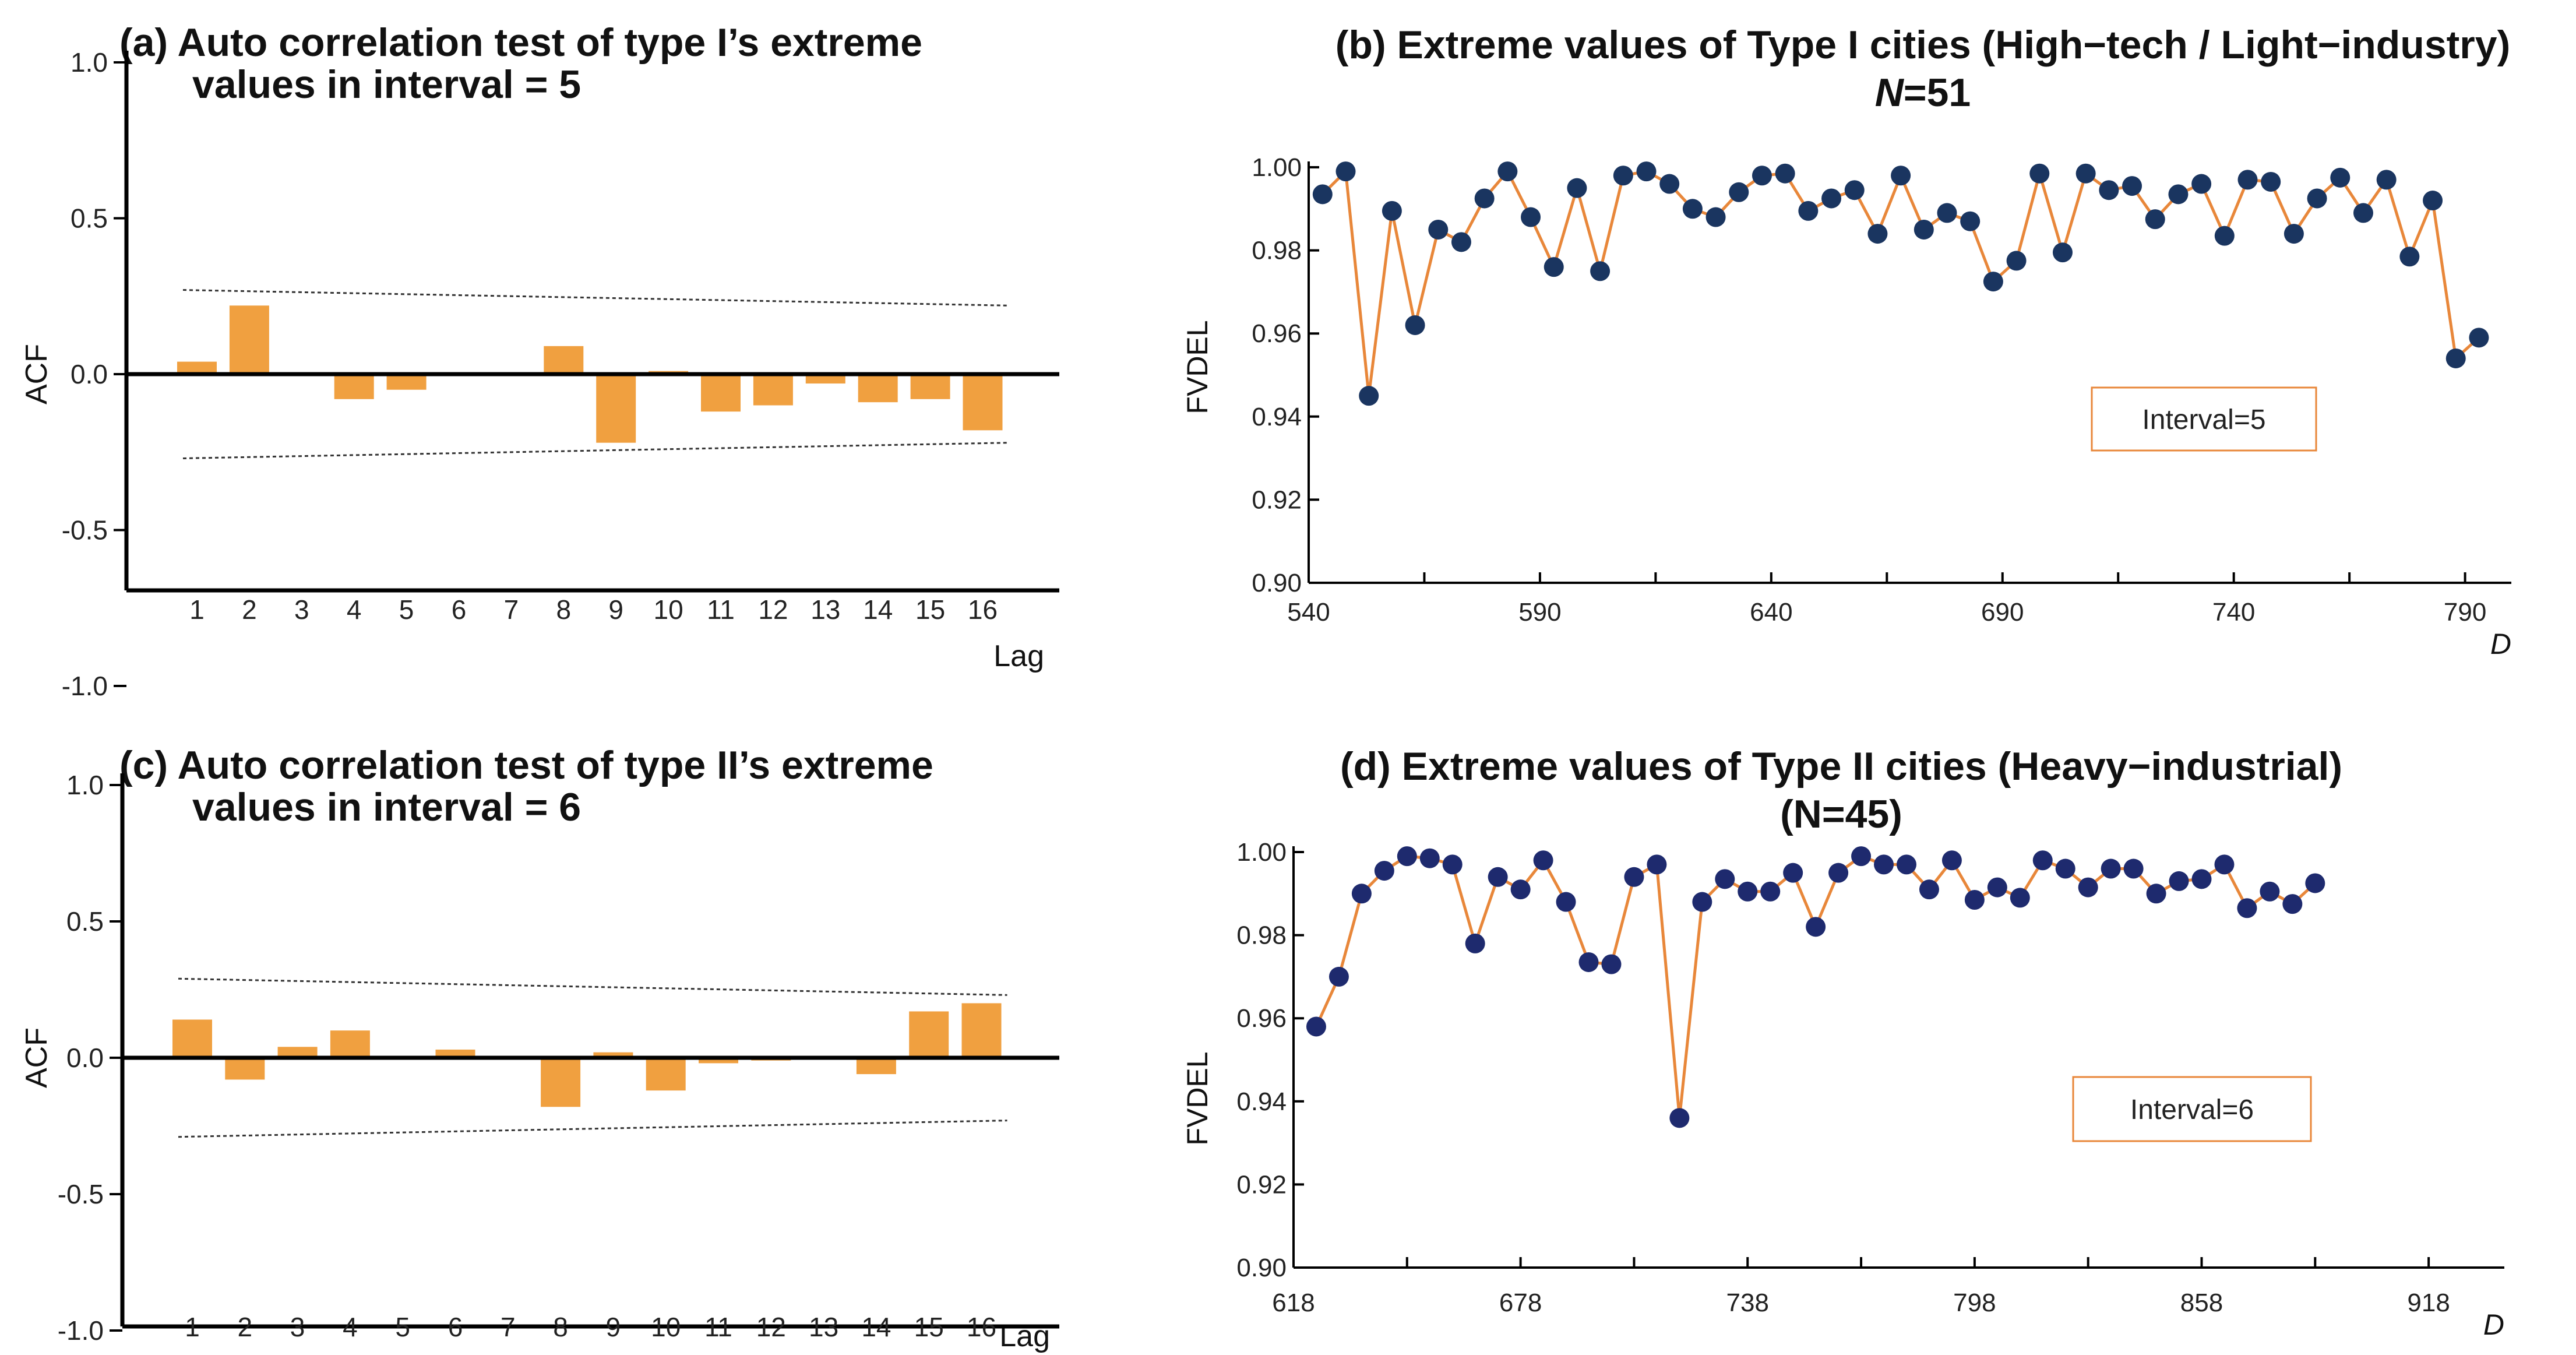  Describe the element at coordinates (407, 609) in the screenshot. I see `panel-a-x-tick-label: 5` at that location.